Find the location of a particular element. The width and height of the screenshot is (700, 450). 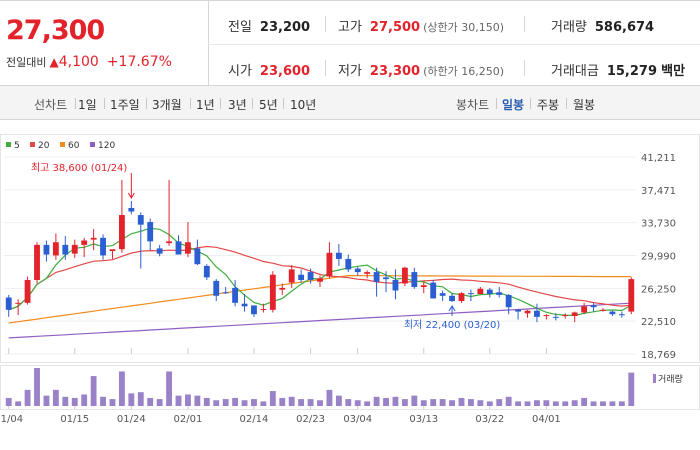

period-1y: 1년 is located at coordinates (205, 105).